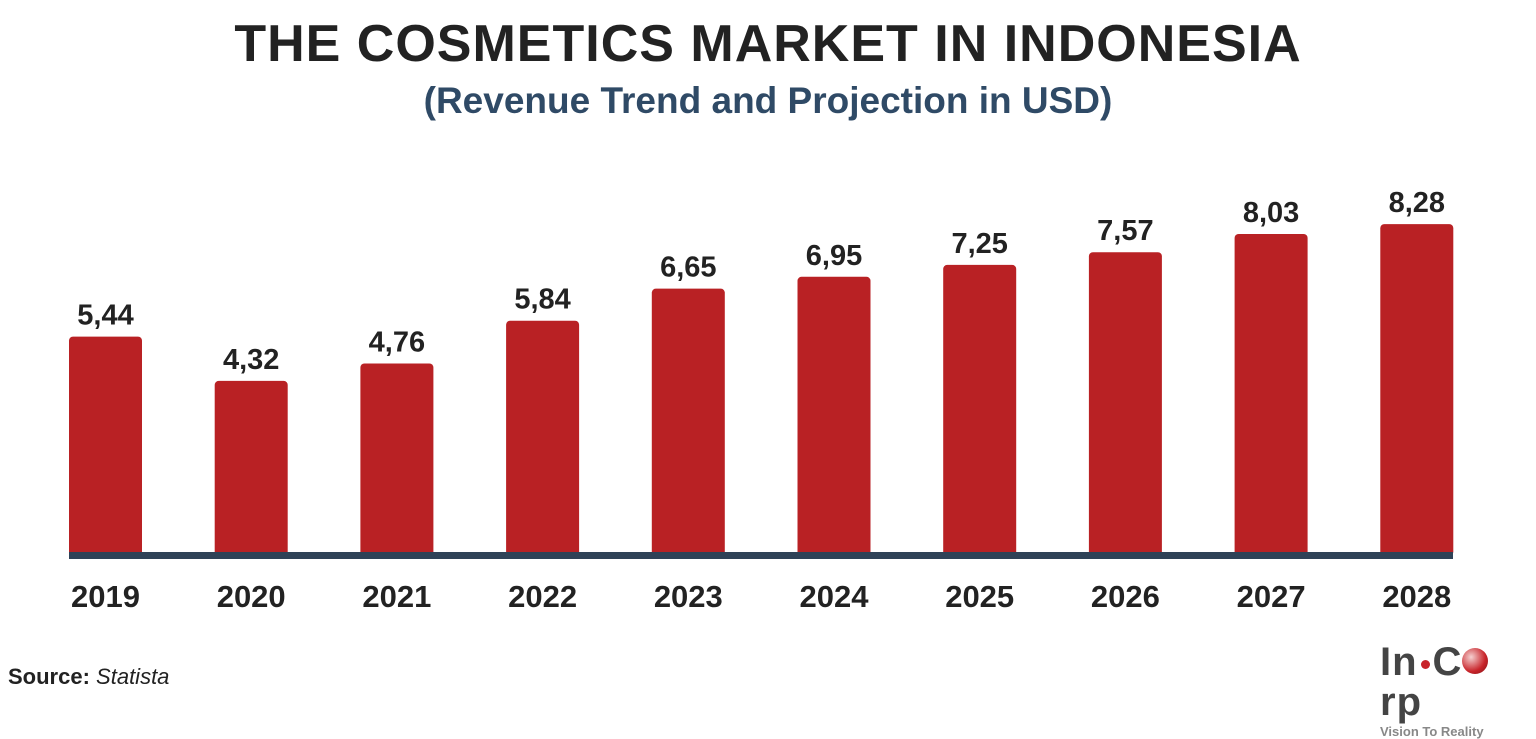 The width and height of the screenshot is (1536, 739). What do you see at coordinates (397, 343) in the screenshot?
I see `data-label-2021: 4,76` at bounding box center [397, 343].